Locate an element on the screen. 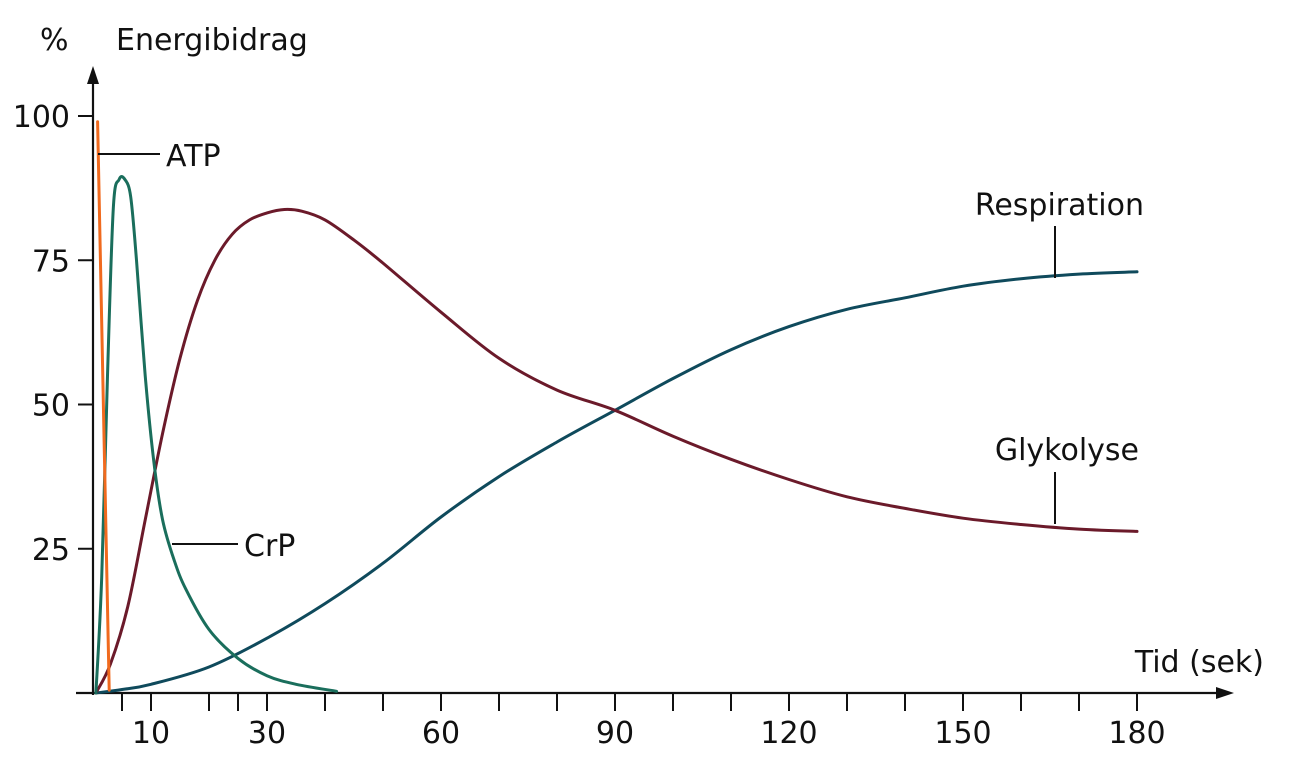 The height and width of the screenshot is (774, 1300). series-line-crp is located at coordinates (216, 435).